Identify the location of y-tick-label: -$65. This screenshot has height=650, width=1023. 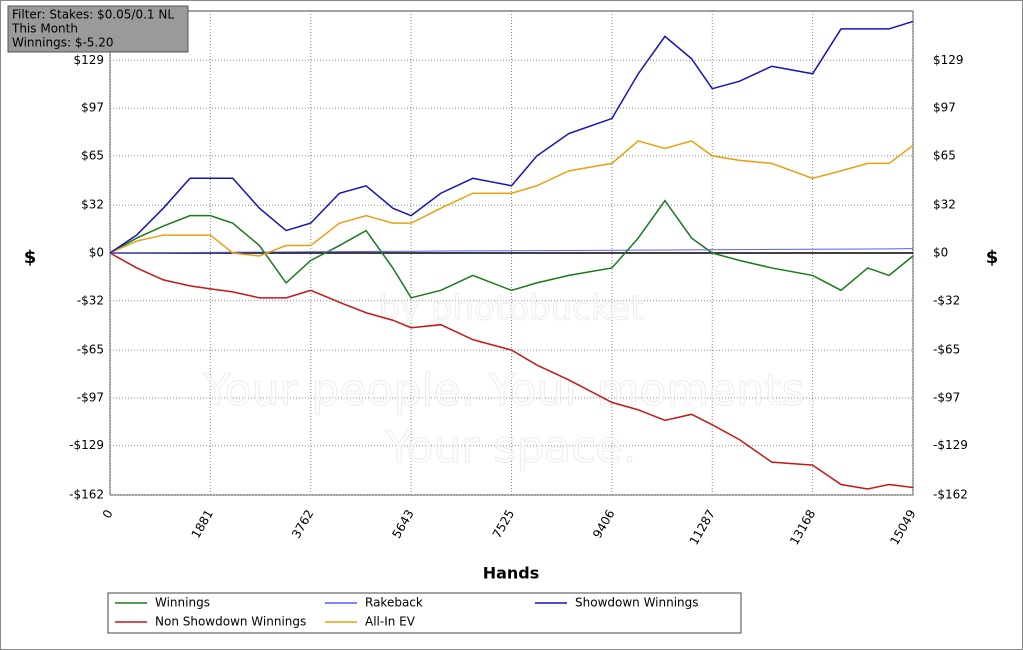
(90, 350).